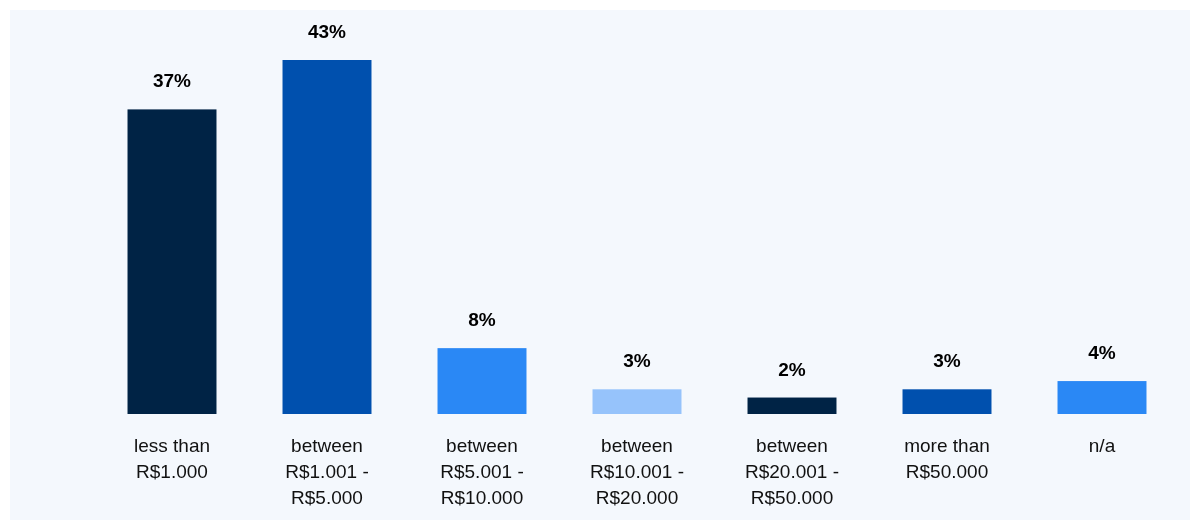 This screenshot has height=520, width=1197. What do you see at coordinates (637, 471) in the screenshot?
I see `x-tick-label: between R$10.001 - R$20.000` at bounding box center [637, 471].